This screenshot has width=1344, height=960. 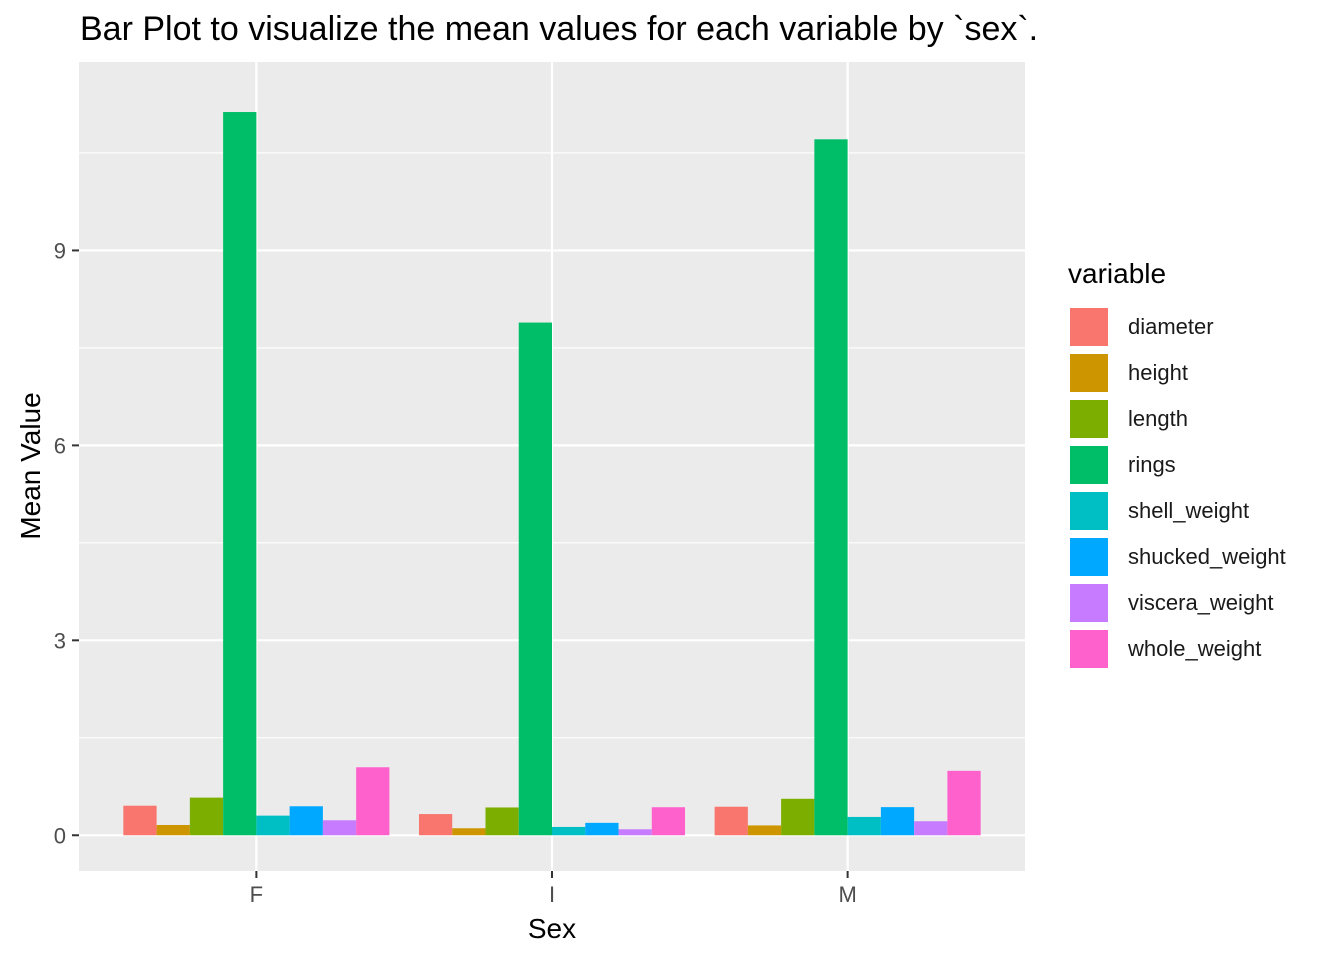 I want to click on y-axis-label: Mean Value, so click(x=30, y=465).